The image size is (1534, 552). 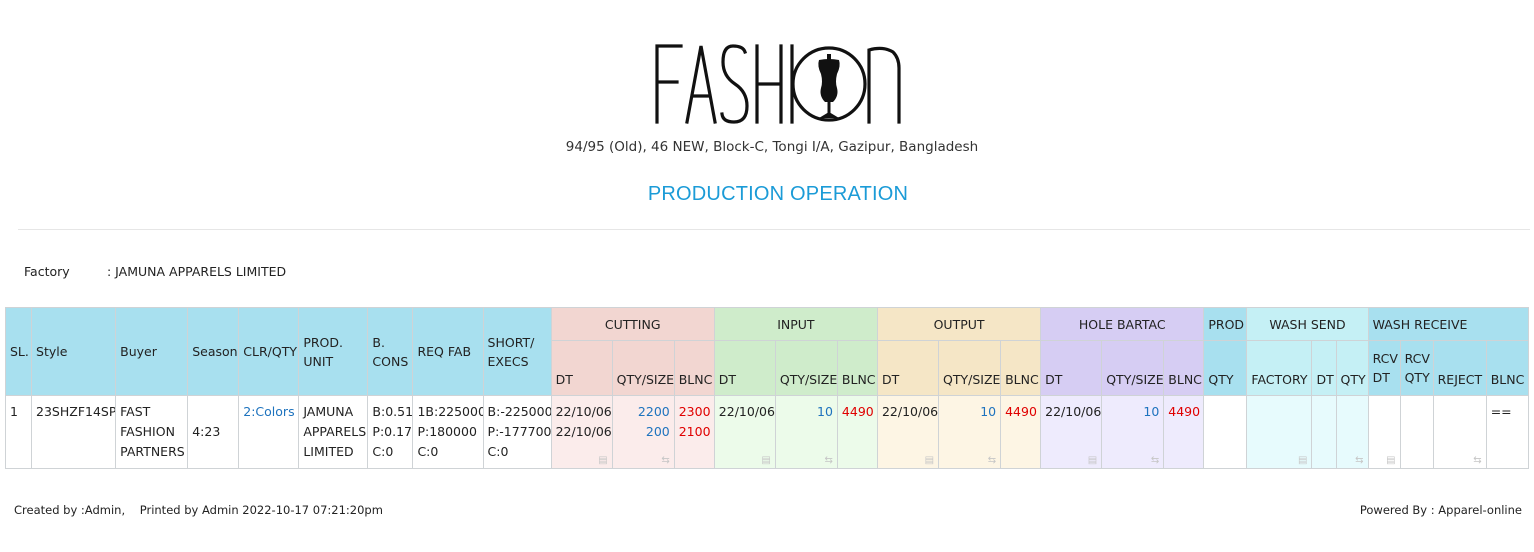 What do you see at coordinates (959, 324) in the screenshot?
I see `group-output: OUTPUT` at bounding box center [959, 324].